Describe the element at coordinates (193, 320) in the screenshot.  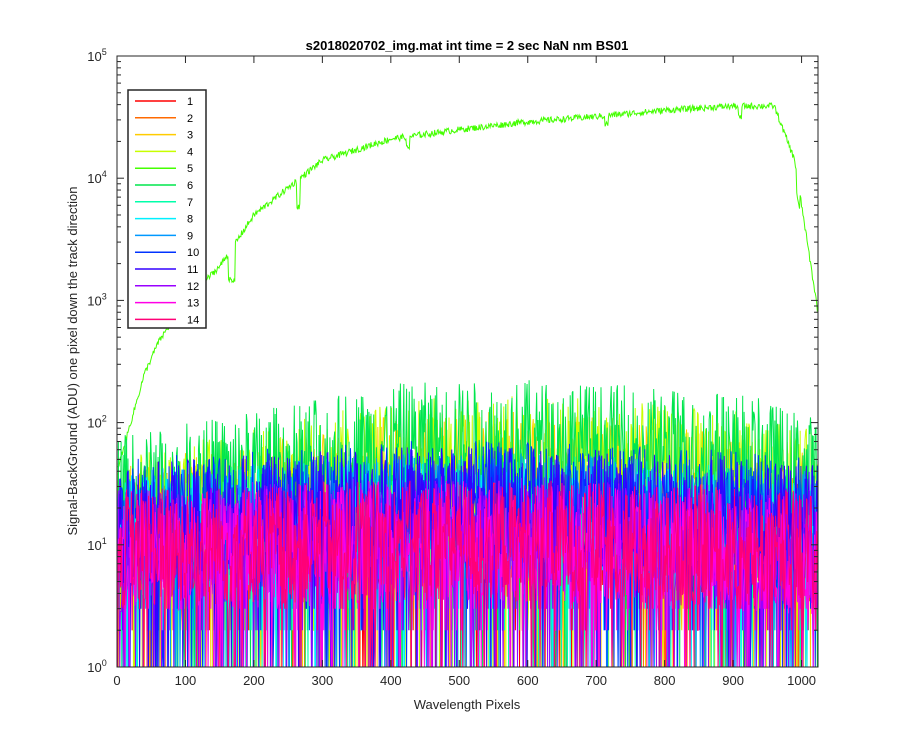
I see `legend-label: 14` at that location.